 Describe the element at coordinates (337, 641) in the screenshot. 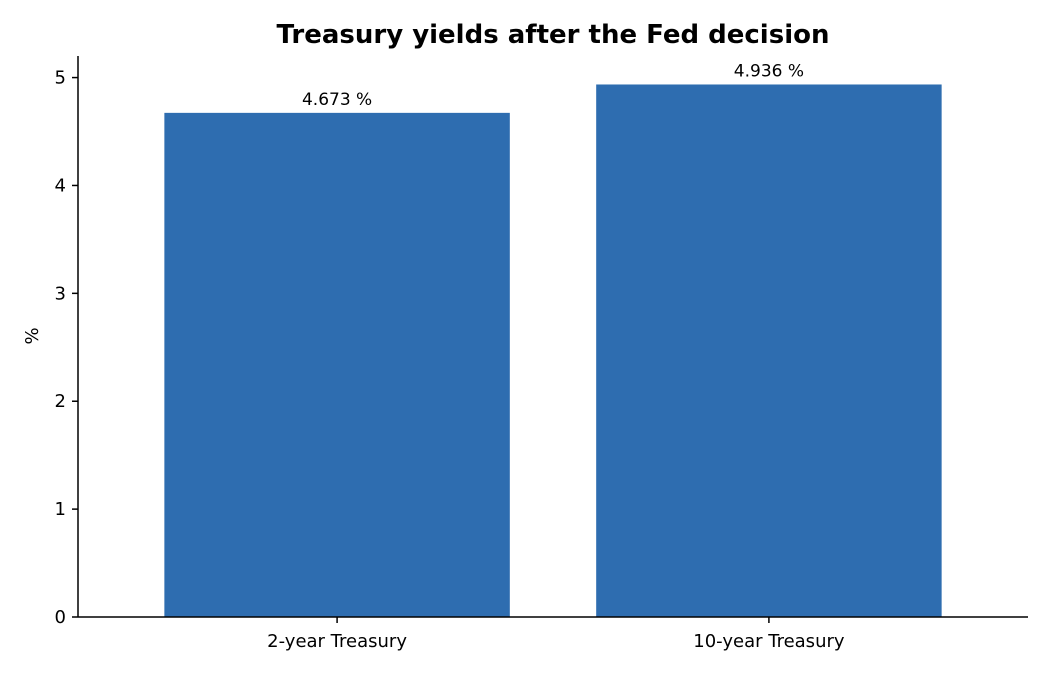

I see `x-tick-label: 2-year Treasury` at that location.